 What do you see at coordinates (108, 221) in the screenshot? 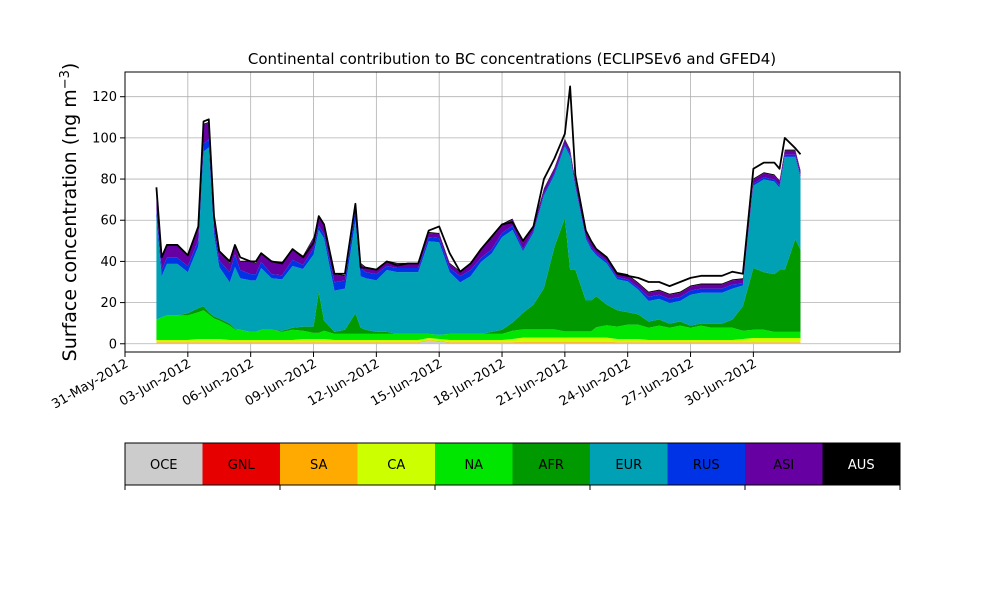
I see `y-tick-label-3: 60` at bounding box center [108, 221].